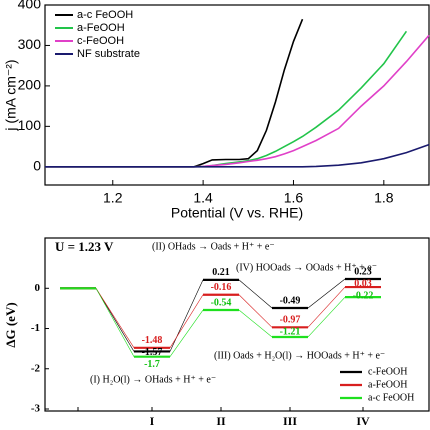 This screenshot has width=430, height=430. I want to click on data-label: -1.57, so click(152, 352).